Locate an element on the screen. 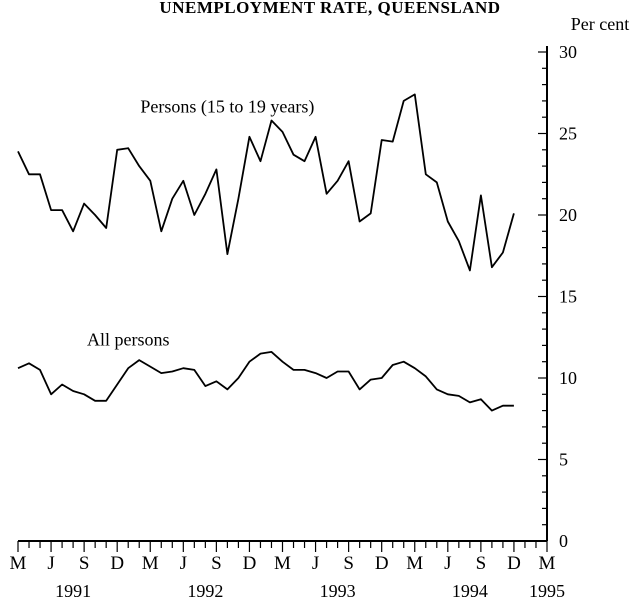  y-tick-label: 5 is located at coordinates (563, 460).